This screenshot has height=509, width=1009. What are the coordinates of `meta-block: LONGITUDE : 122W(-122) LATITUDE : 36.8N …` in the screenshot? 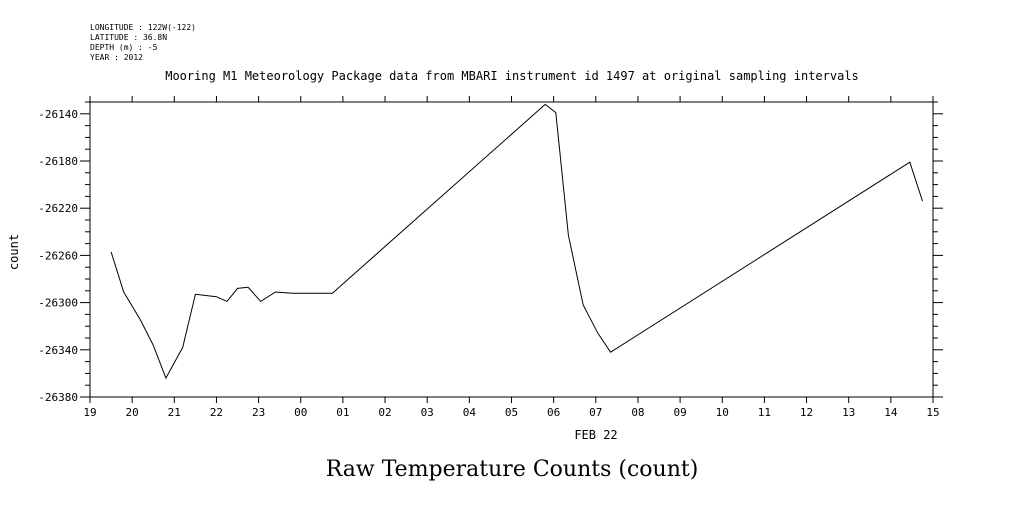 It's located at (143, 42).